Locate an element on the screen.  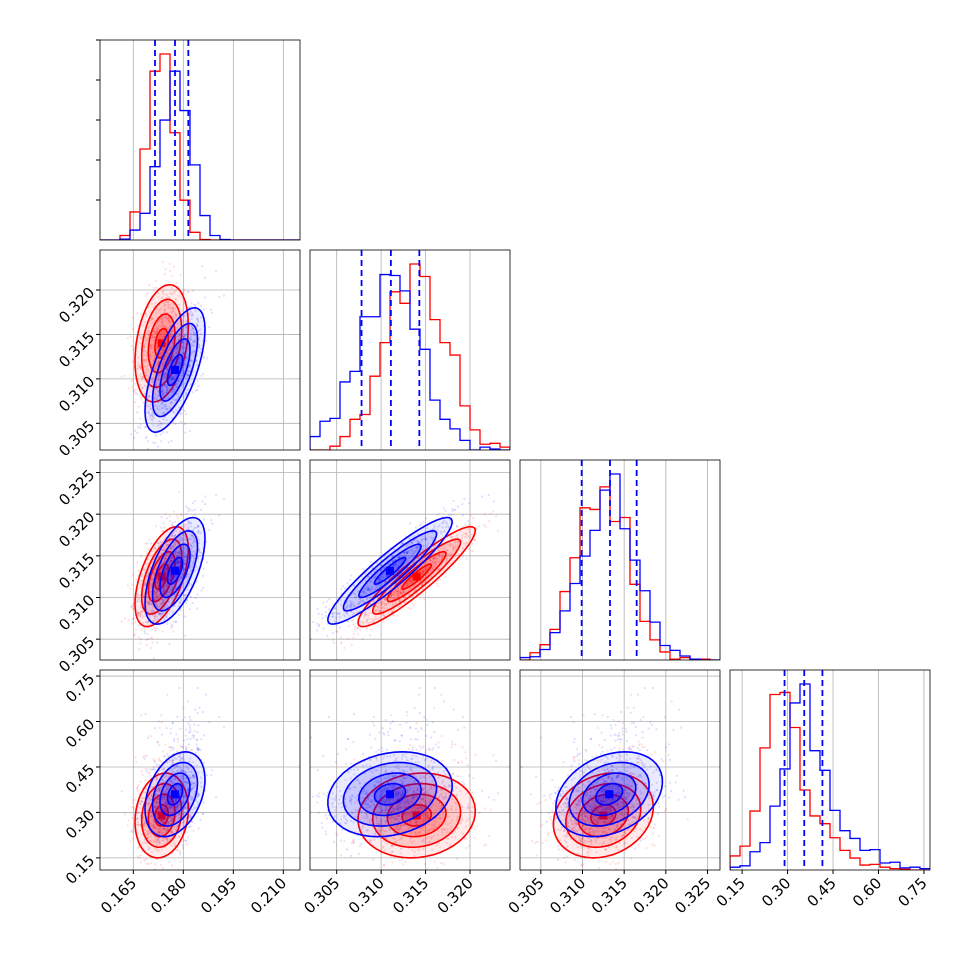
panel-frame is located at coordinates (410, 350).